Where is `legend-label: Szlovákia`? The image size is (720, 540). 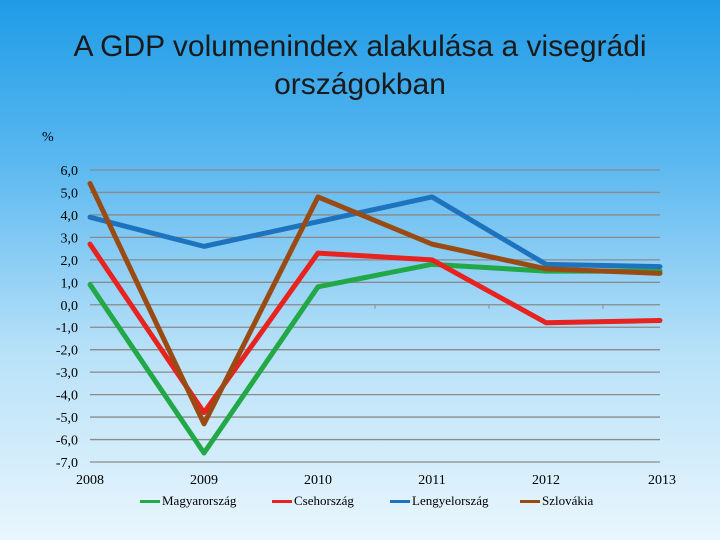 legend-label: Szlovákia is located at coordinates (568, 500).